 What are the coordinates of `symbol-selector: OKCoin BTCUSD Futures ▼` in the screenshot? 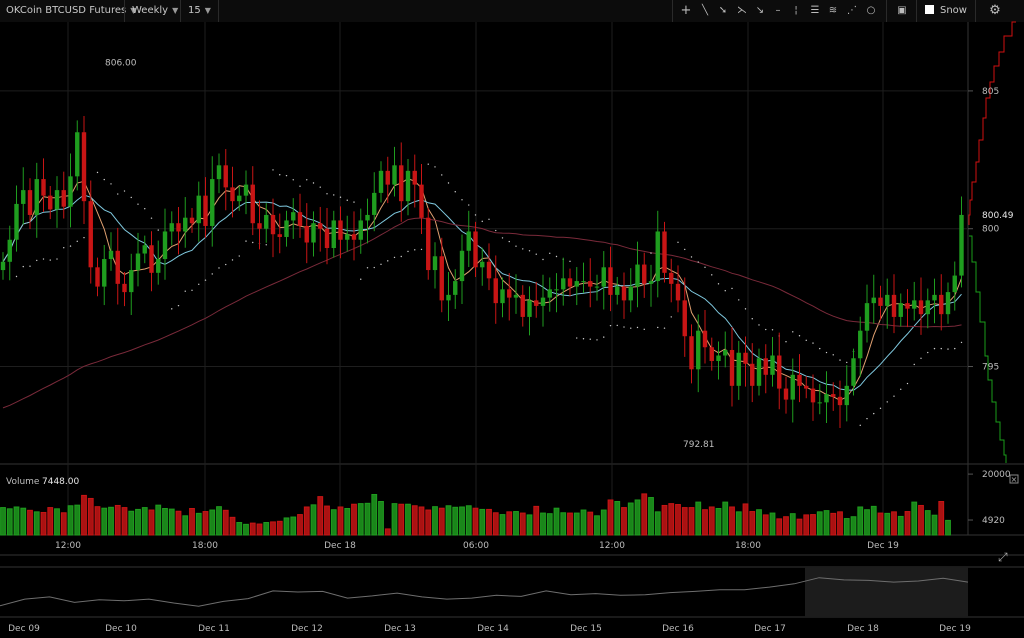 It's located at (71, 11).